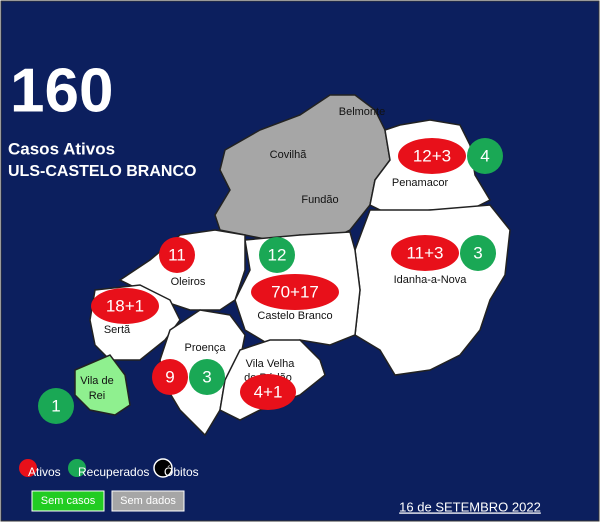 This screenshot has width=600, height=524. I want to click on region-label: Rei, so click(97, 396).